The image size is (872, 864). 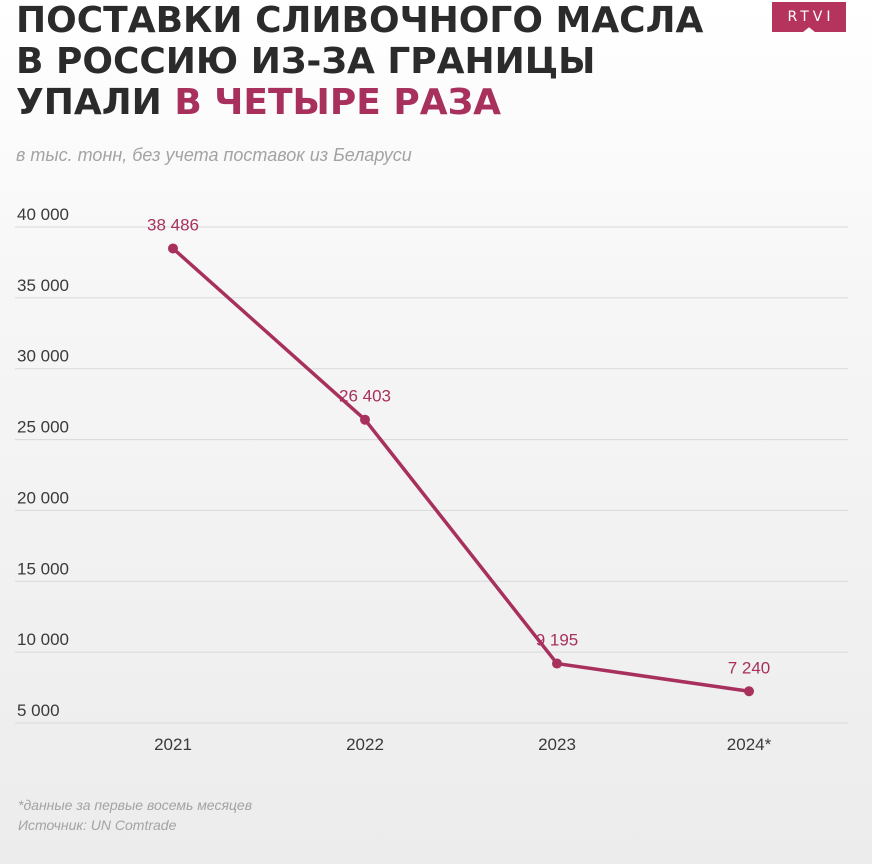 What do you see at coordinates (173, 744) in the screenshot?
I see `x-tick-label: 2021` at bounding box center [173, 744].